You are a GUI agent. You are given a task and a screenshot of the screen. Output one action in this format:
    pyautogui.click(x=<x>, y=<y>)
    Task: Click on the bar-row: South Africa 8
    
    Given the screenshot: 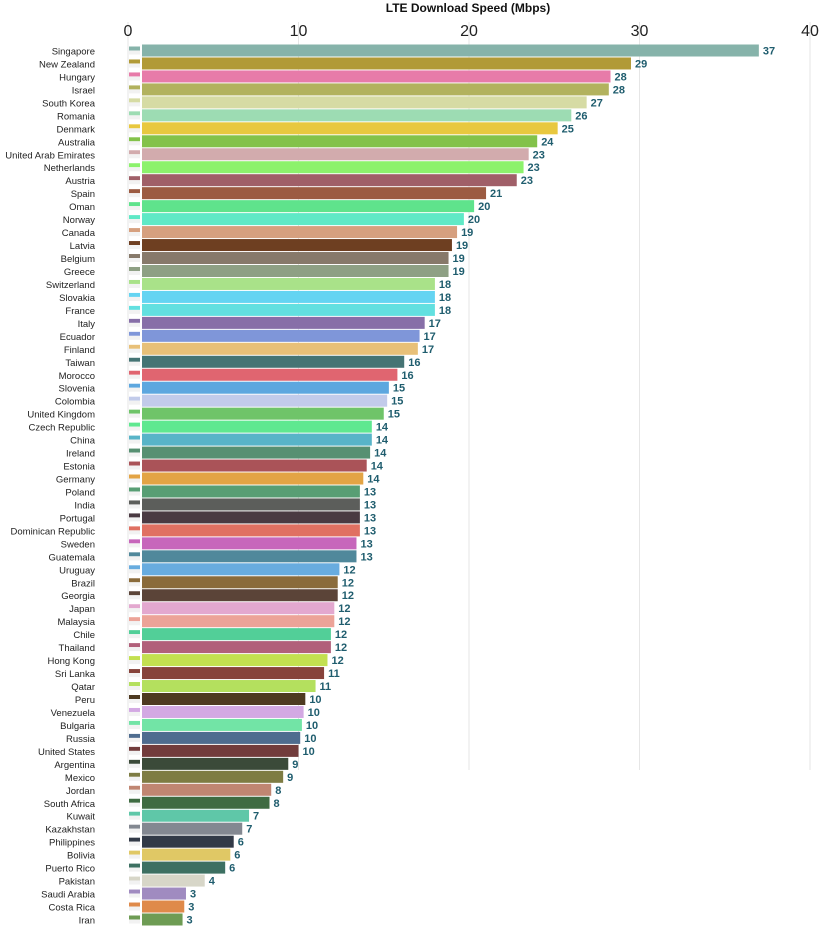 What is the action you would take?
    pyautogui.click(x=162, y=803)
    